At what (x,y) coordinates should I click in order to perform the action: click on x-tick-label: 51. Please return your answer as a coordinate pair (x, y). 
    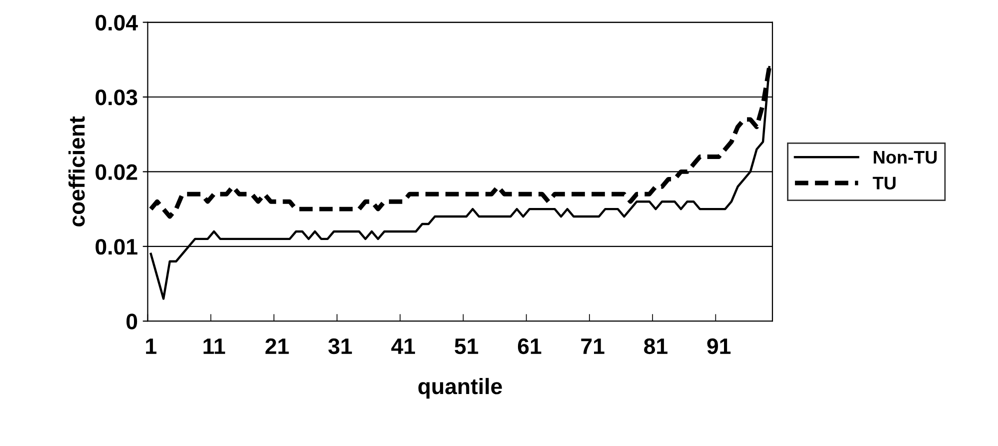
    Looking at the image, I should click on (466, 346).